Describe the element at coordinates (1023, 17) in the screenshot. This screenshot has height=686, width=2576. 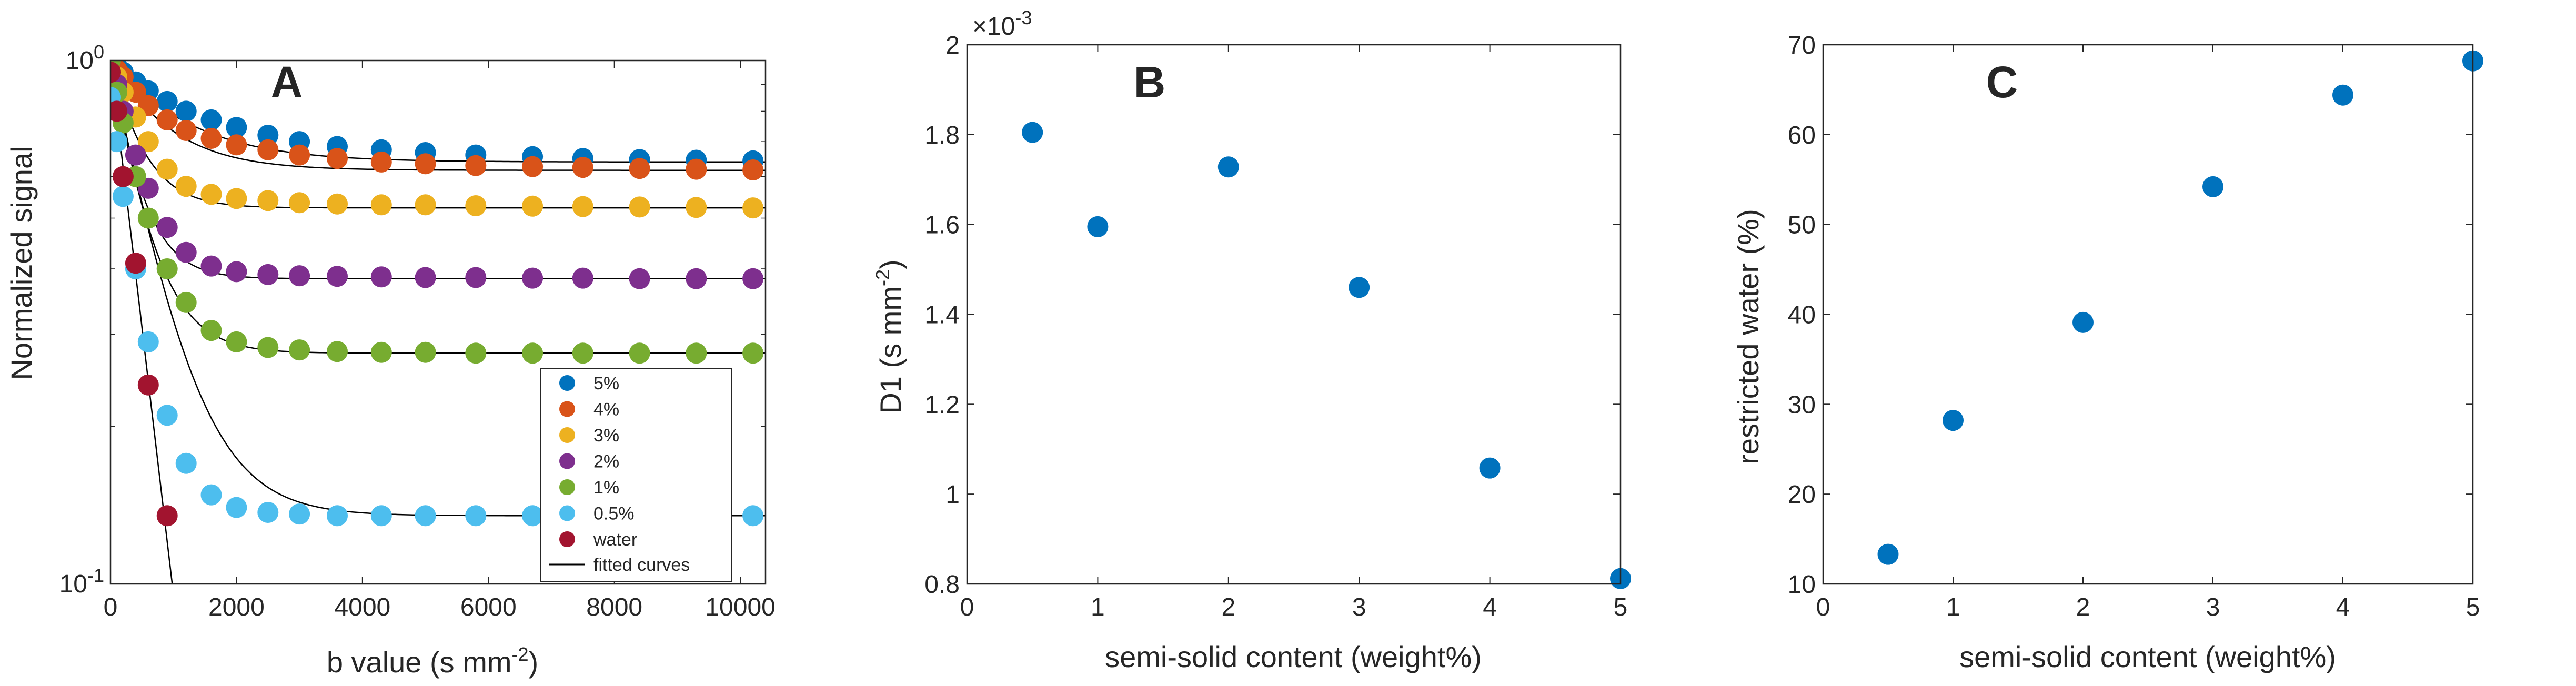
I see `panel-b-exponent-power: -3` at that location.